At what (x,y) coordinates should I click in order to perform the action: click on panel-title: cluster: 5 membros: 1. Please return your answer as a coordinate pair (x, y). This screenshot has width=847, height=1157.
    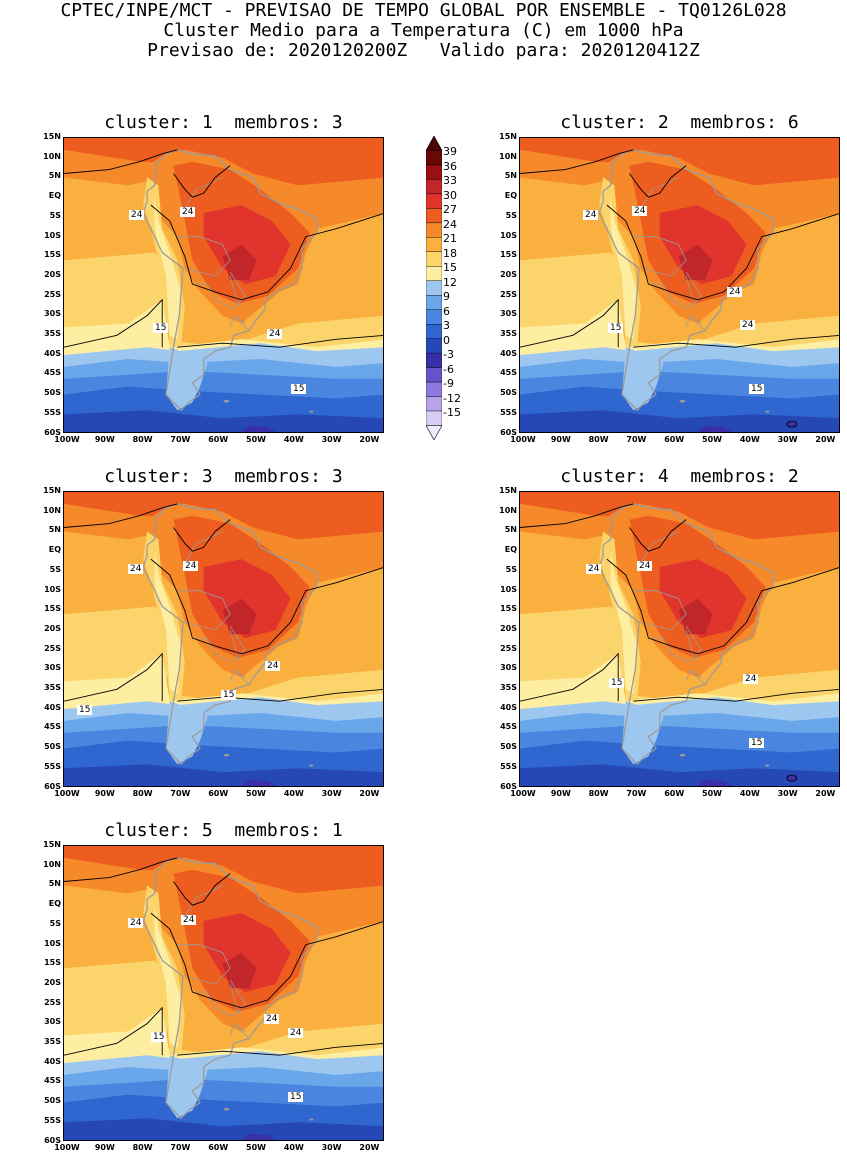
    Looking at the image, I should click on (223, 830).